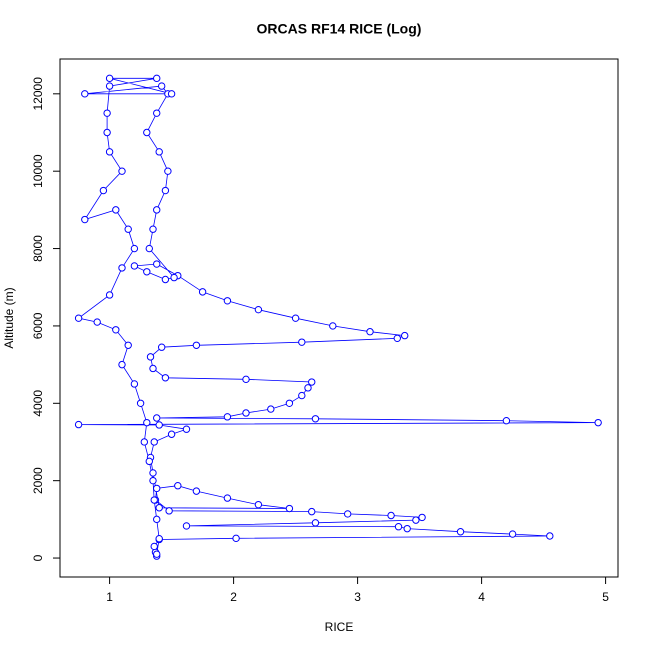 This screenshot has height=650, width=650. What do you see at coordinates (9, 317) in the screenshot?
I see `y-axis-label: Altitude (m)` at bounding box center [9, 317].